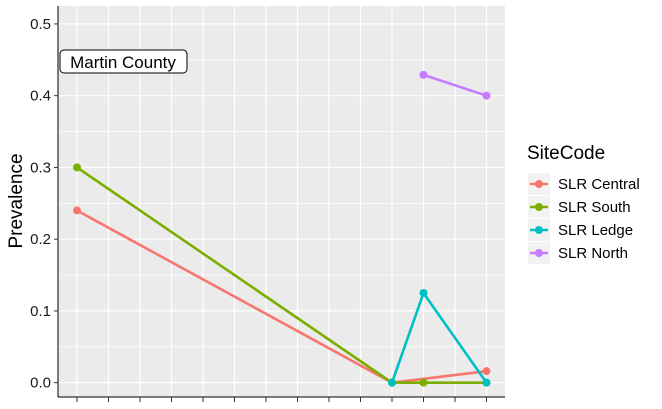  What do you see at coordinates (595, 230) in the screenshot?
I see `legend-label: SLR Ledge` at bounding box center [595, 230].